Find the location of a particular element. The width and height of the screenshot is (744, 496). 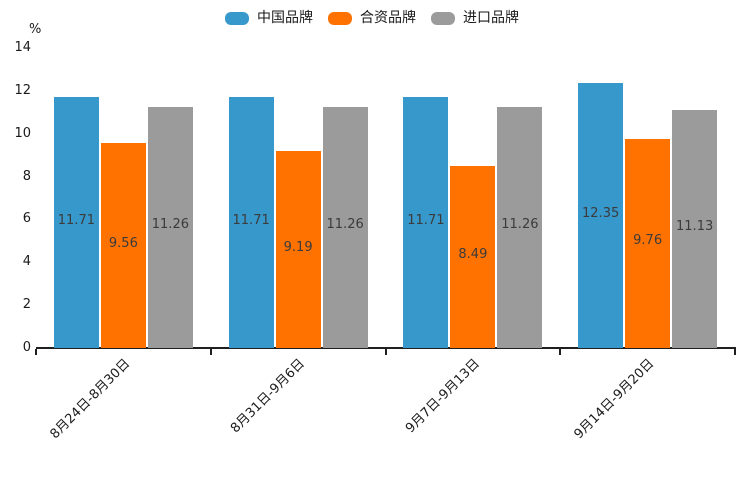

y-axis-tick-label: 10 is located at coordinates (22, 133).